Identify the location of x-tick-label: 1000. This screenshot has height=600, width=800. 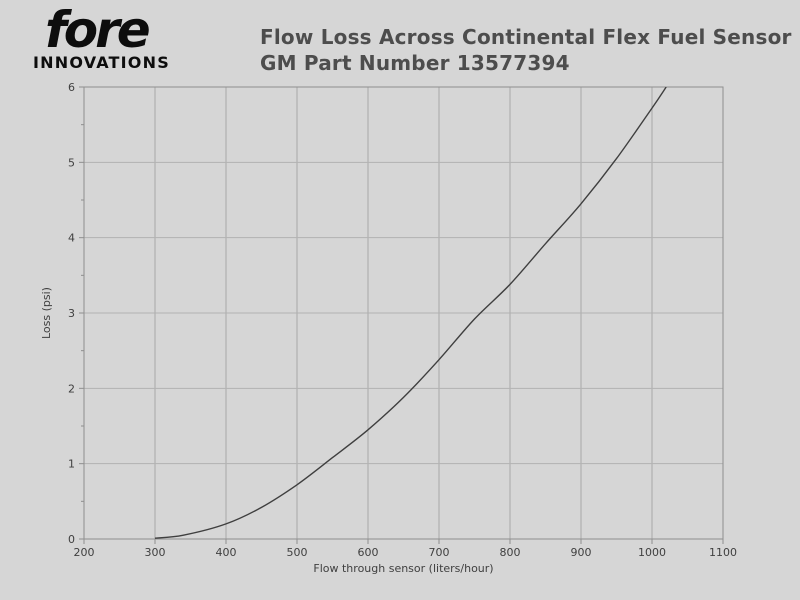
(652, 552).